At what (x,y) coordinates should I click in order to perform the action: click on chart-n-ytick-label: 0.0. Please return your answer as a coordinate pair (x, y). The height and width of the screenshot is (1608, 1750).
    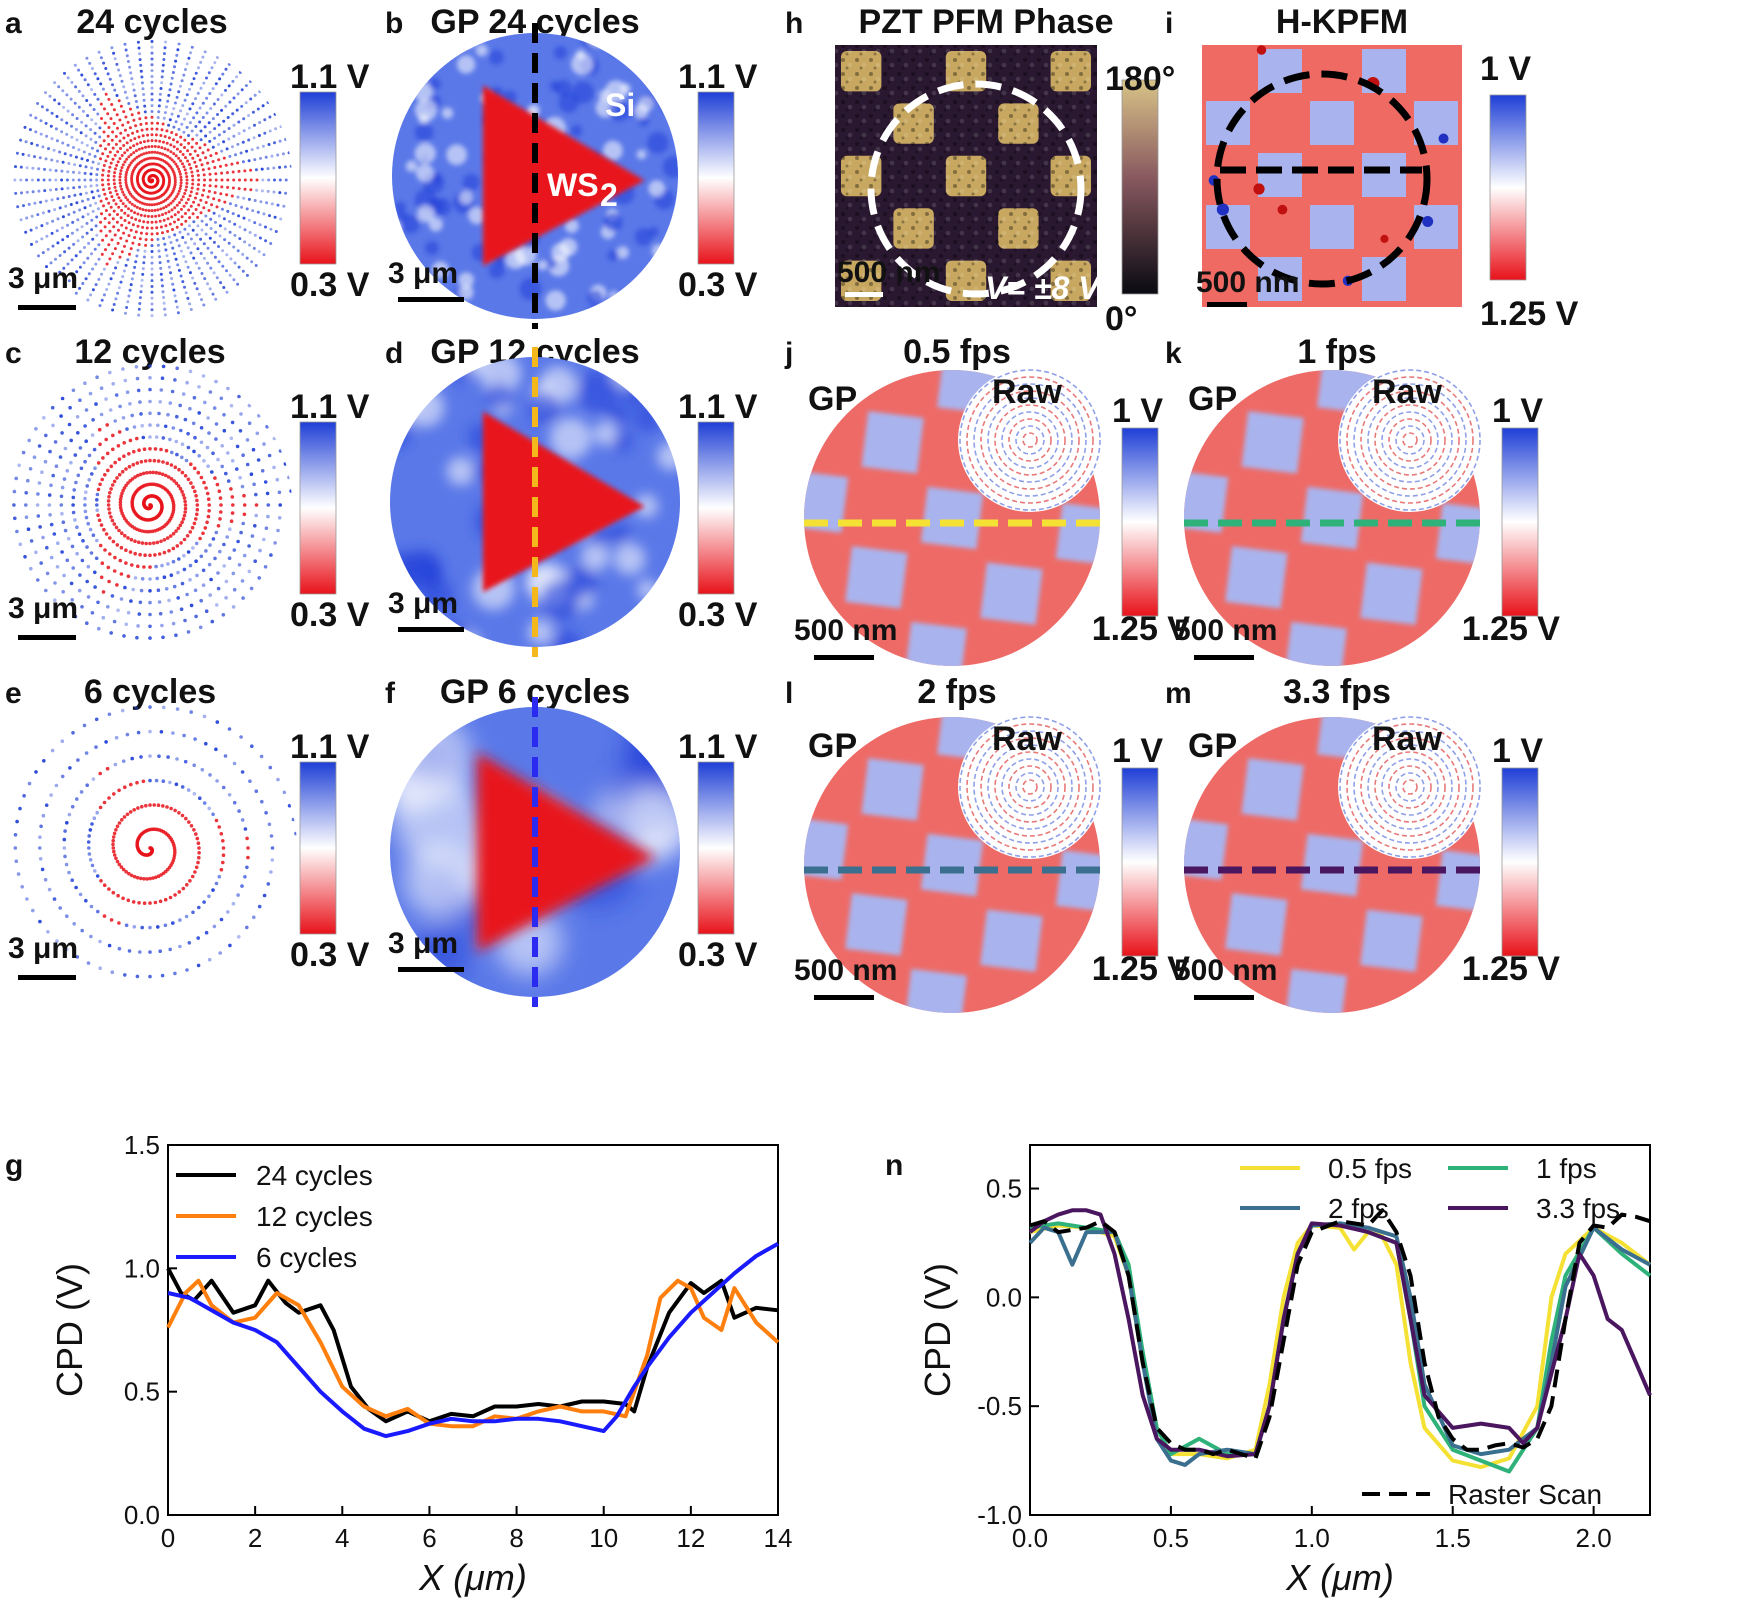
    Looking at the image, I should click on (1004, 1297).